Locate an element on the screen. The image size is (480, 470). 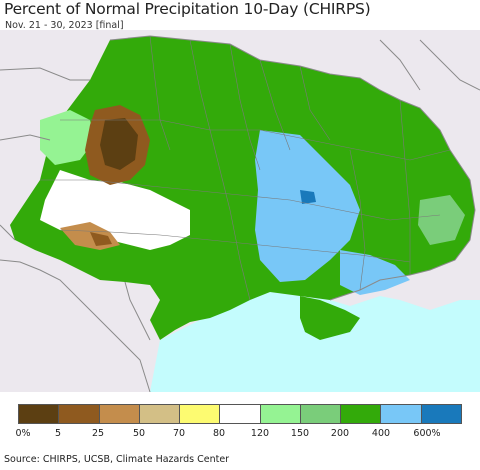
legend-label: 200 is located at coordinates (340, 433).